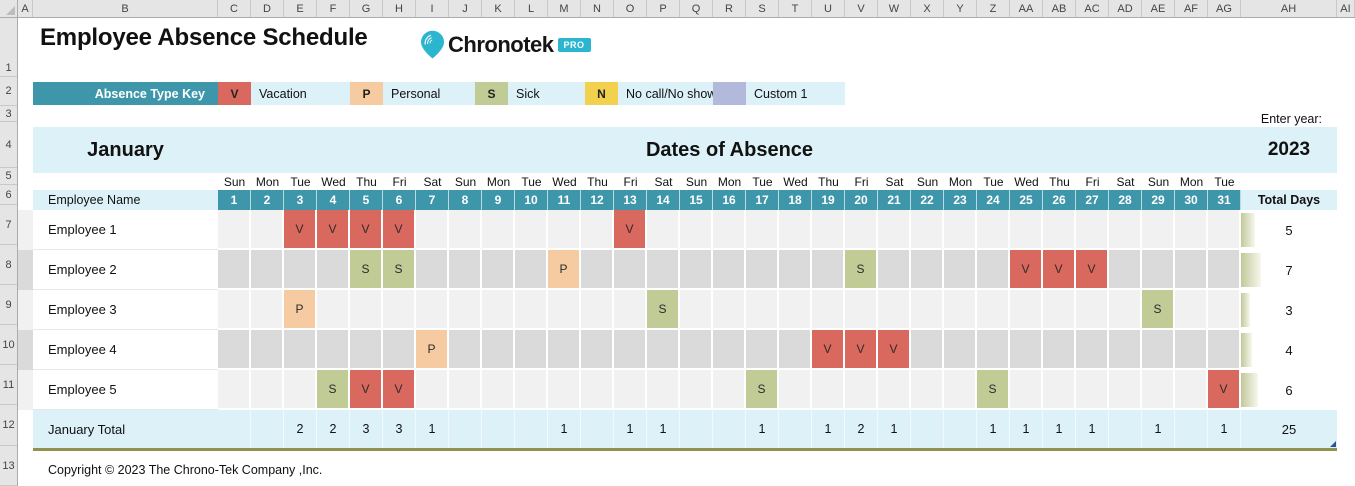 The image size is (1355, 486). What do you see at coordinates (8, 385) in the screenshot?
I see `row-header-11: 11` at bounding box center [8, 385].